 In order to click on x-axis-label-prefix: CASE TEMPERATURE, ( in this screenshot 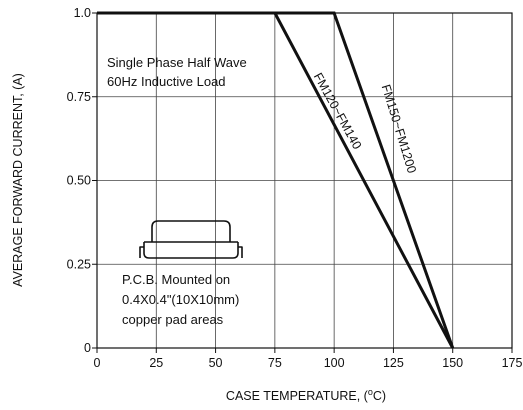, I will do `click(297, 396)`.